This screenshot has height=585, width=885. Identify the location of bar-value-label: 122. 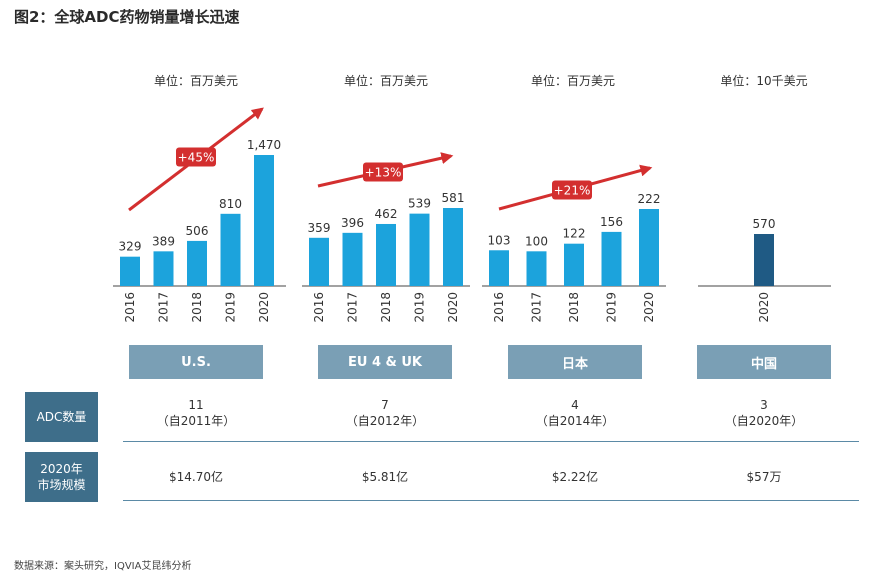
(574, 234).